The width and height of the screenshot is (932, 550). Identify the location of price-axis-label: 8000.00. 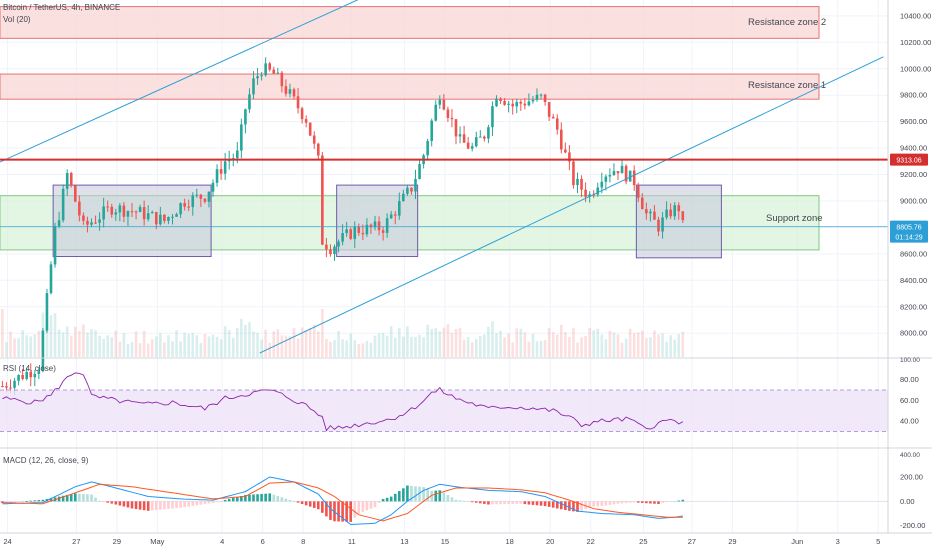
(913, 333).